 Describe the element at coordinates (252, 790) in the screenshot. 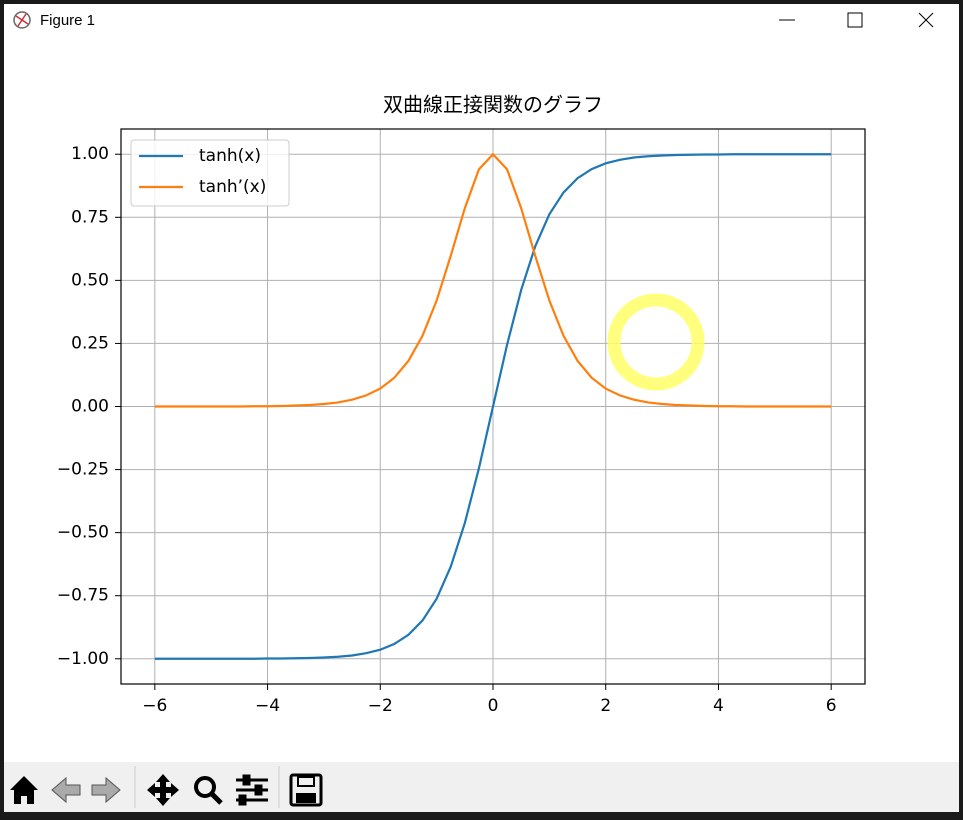

I see `configure-button` at that location.